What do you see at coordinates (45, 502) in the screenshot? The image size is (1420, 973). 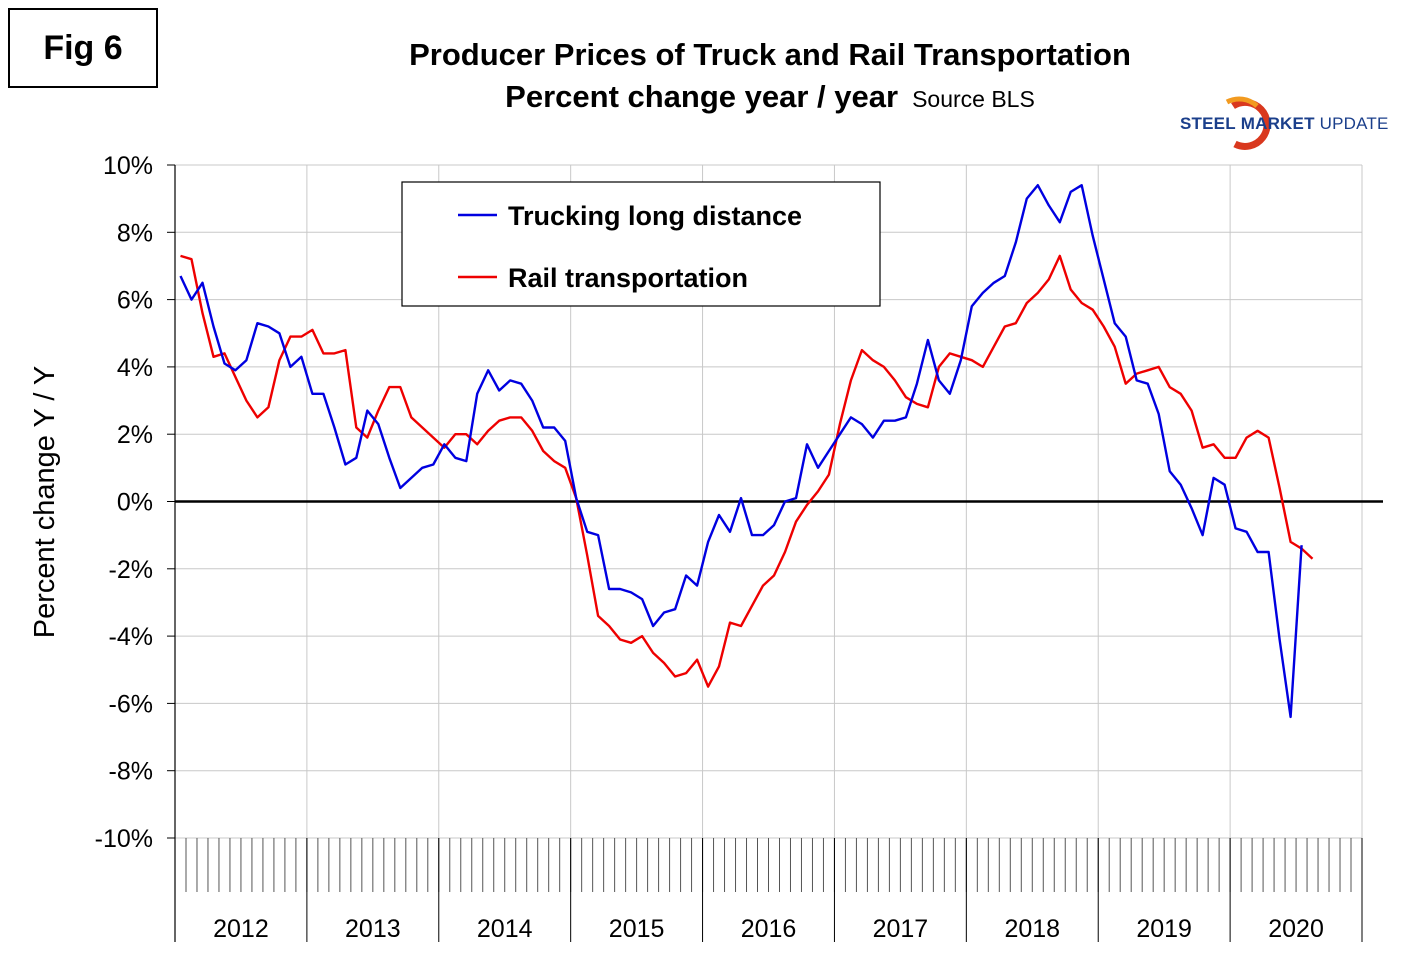 I see `y-axis-label: Percent change Y / Y` at bounding box center [45, 502].